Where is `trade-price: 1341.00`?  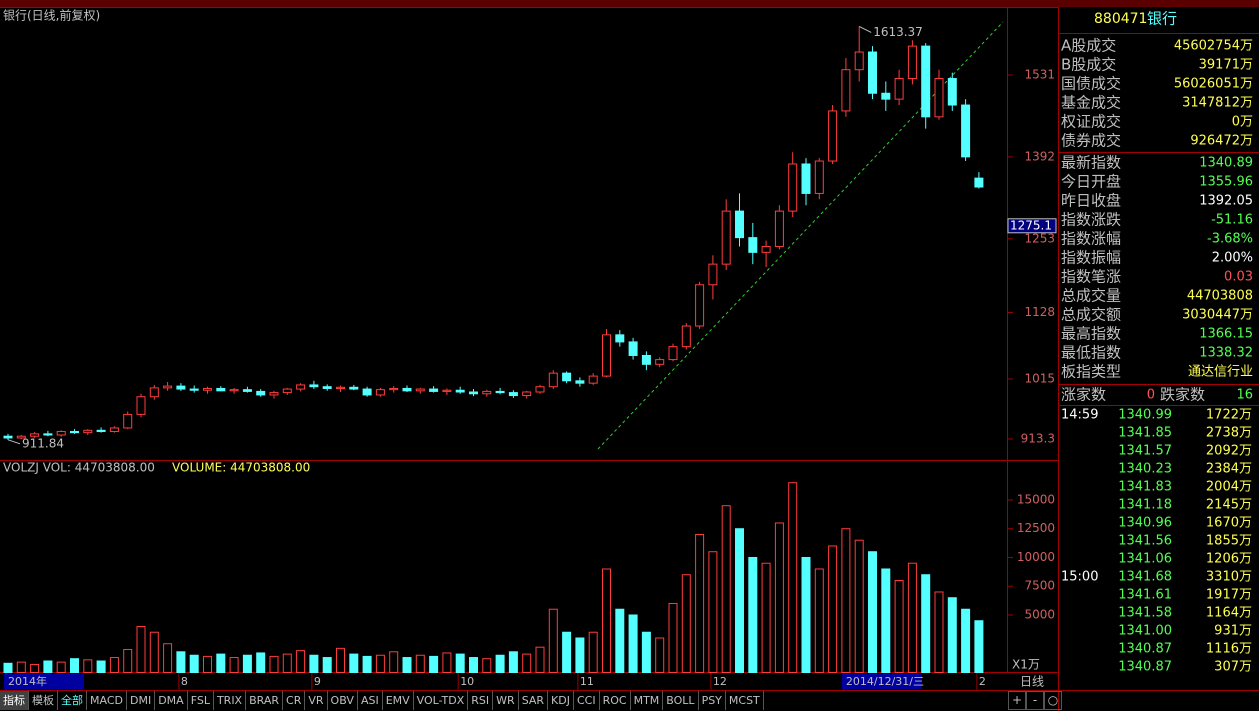 trade-price: 1341.00 is located at coordinates (1145, 631).